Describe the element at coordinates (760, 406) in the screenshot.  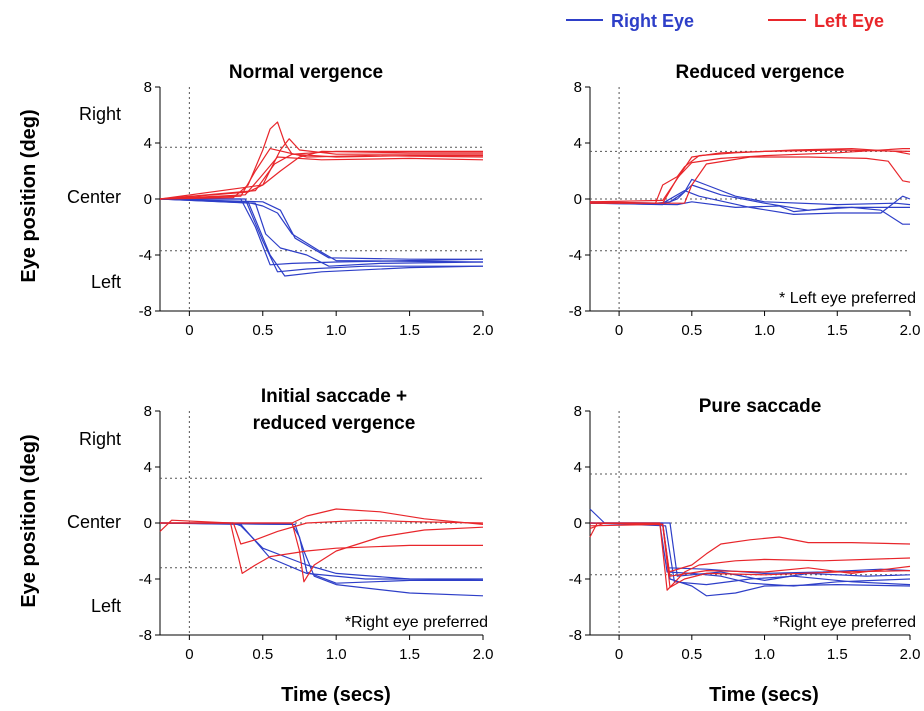
I see `panel-title-pure-saccade: Pure saccade` at that location.